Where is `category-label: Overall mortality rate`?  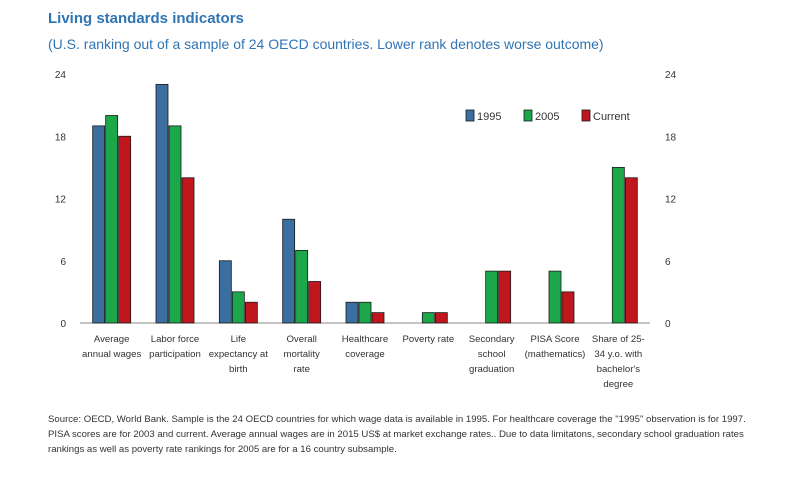 category-label: Overall mortality rate is located at coordinates (302, 354).